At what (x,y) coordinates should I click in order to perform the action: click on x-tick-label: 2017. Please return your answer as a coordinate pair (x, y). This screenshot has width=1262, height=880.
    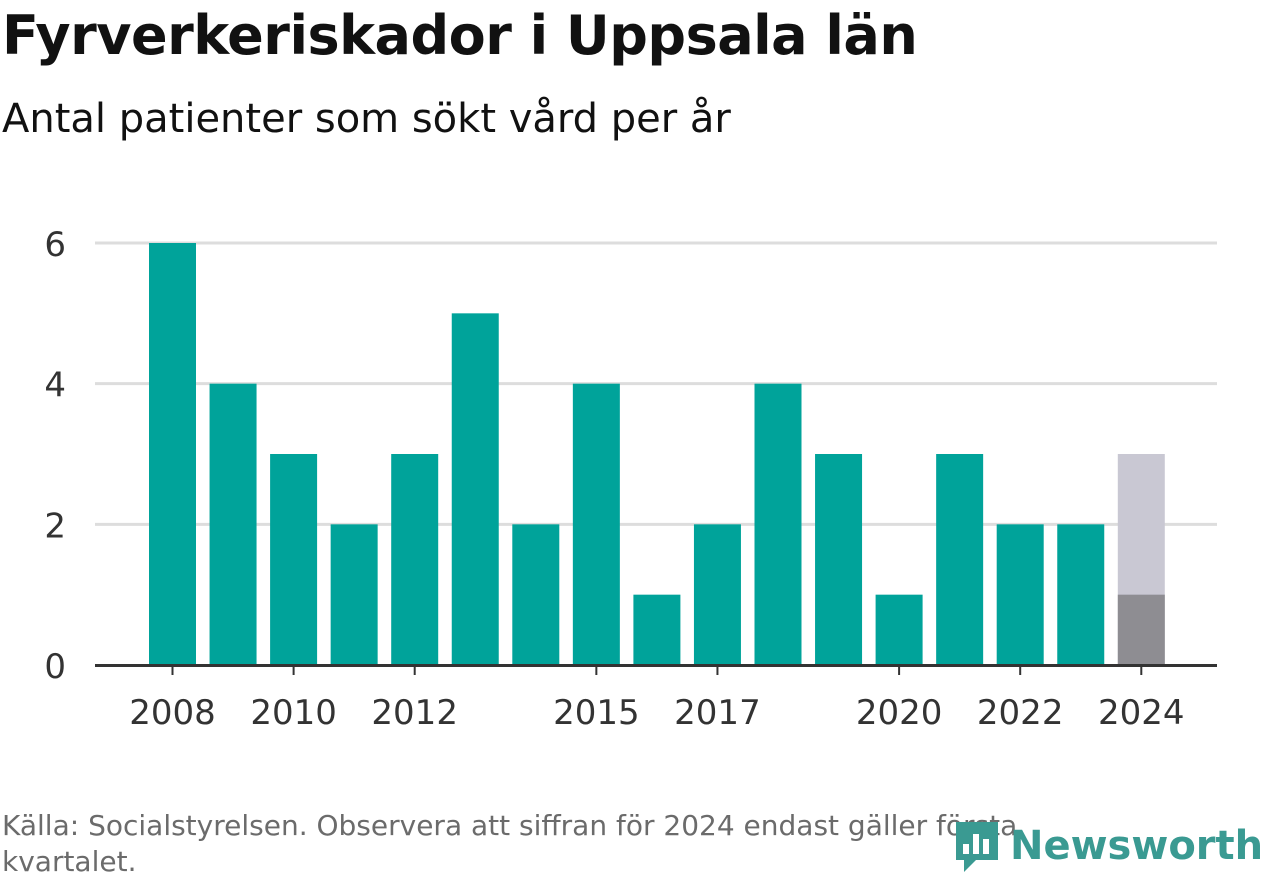
    Looking at the image, I should click on (717, 713).